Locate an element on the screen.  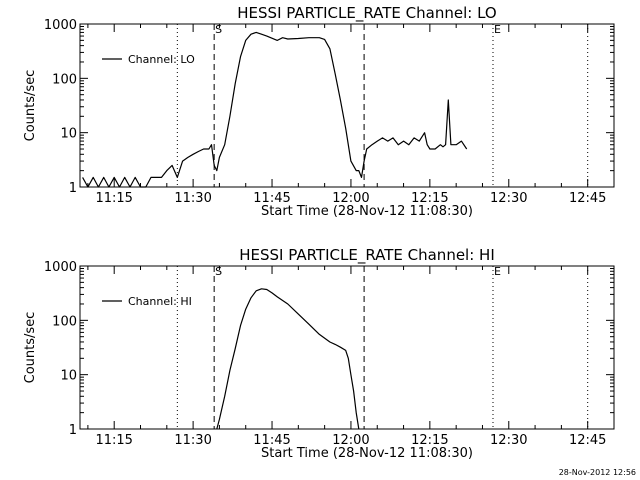
series-line is located at coordinates (288, 359).